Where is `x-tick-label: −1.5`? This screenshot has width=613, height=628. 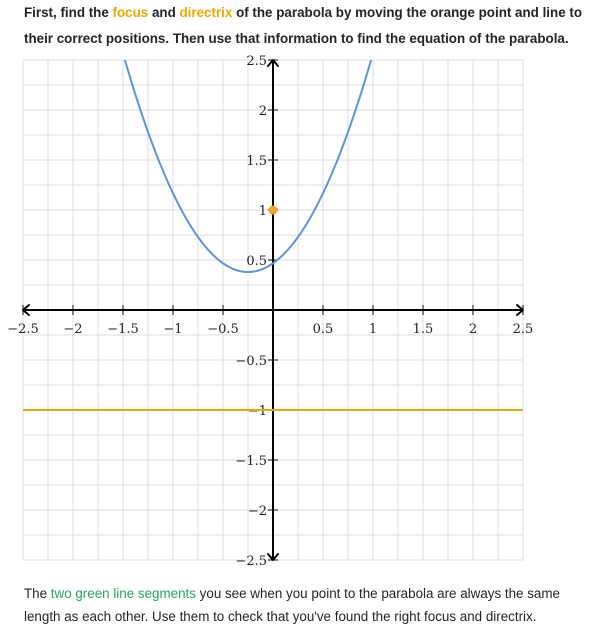
x-tick-label: −1.5 is located at coordinates (123, 329).